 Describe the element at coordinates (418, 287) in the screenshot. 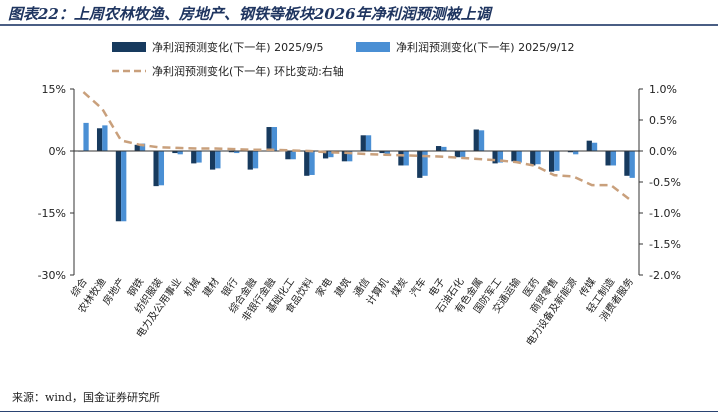

I see `x-tick-label: 汽车` at that location.